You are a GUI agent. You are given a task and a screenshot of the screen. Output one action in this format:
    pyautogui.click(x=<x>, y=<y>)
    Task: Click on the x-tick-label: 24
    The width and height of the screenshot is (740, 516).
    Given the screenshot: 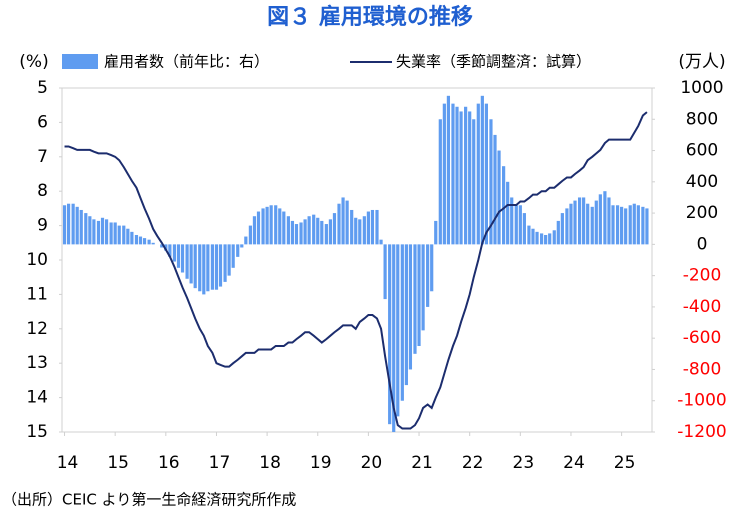 What is the action you would take?
    pyautogui.click(x=574, y=463)
    